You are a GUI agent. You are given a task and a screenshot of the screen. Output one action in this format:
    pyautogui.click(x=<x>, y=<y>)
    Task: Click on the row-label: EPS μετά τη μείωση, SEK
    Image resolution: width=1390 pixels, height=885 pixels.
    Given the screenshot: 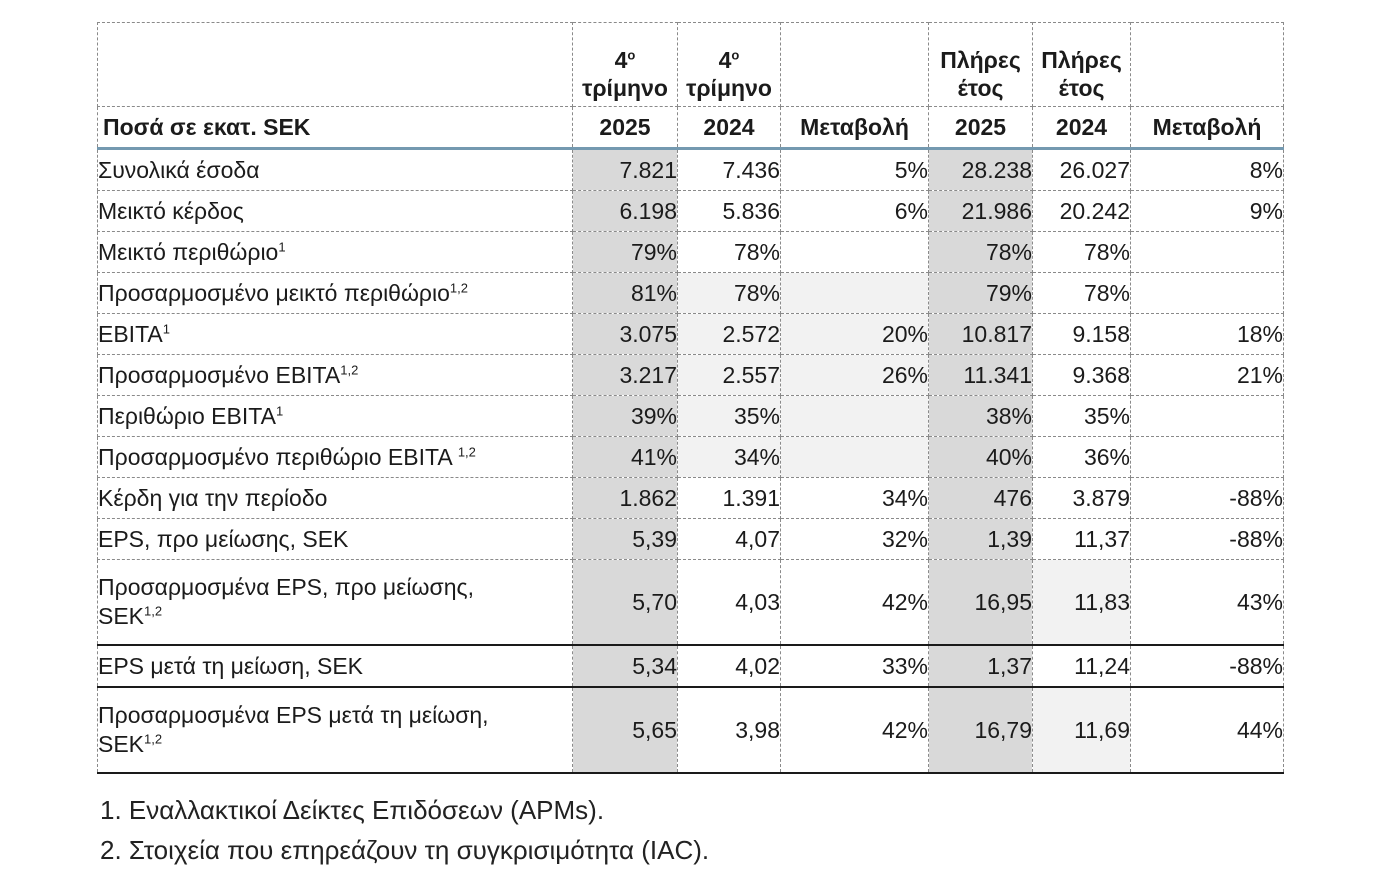 What is the action you would take?
    pyautogui.click(x=335, y=666)
    